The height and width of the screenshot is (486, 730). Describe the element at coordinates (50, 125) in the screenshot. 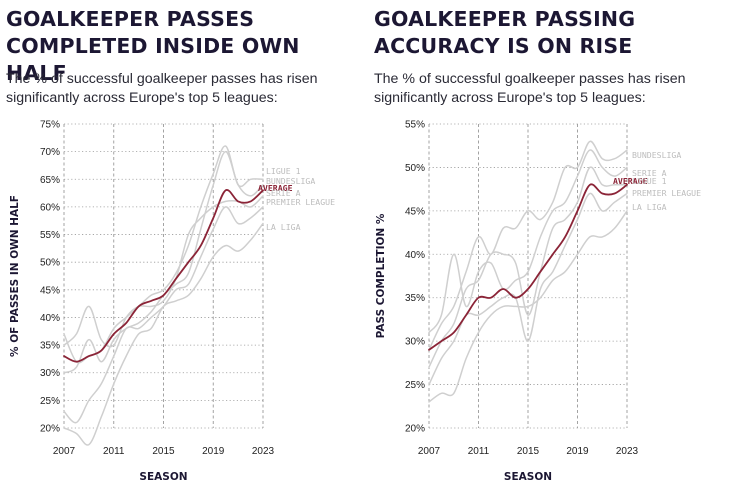

I see `y-tick-label: 75%` at that location.